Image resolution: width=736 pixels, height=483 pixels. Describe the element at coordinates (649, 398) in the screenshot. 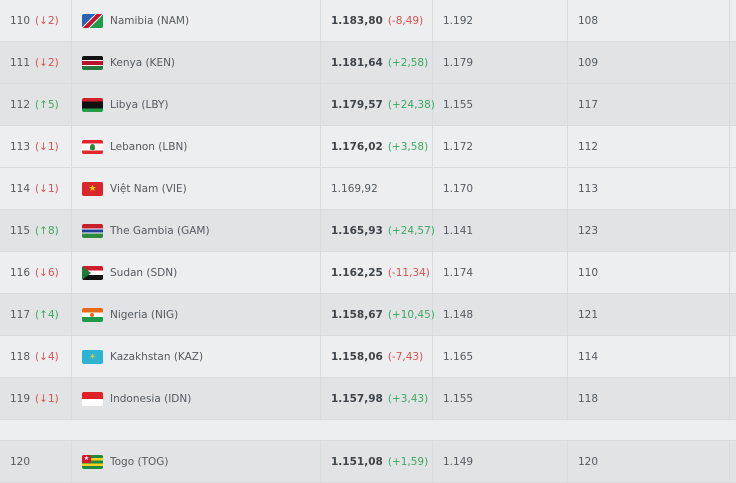

I see `previous-rank-cell: 118` at that location.